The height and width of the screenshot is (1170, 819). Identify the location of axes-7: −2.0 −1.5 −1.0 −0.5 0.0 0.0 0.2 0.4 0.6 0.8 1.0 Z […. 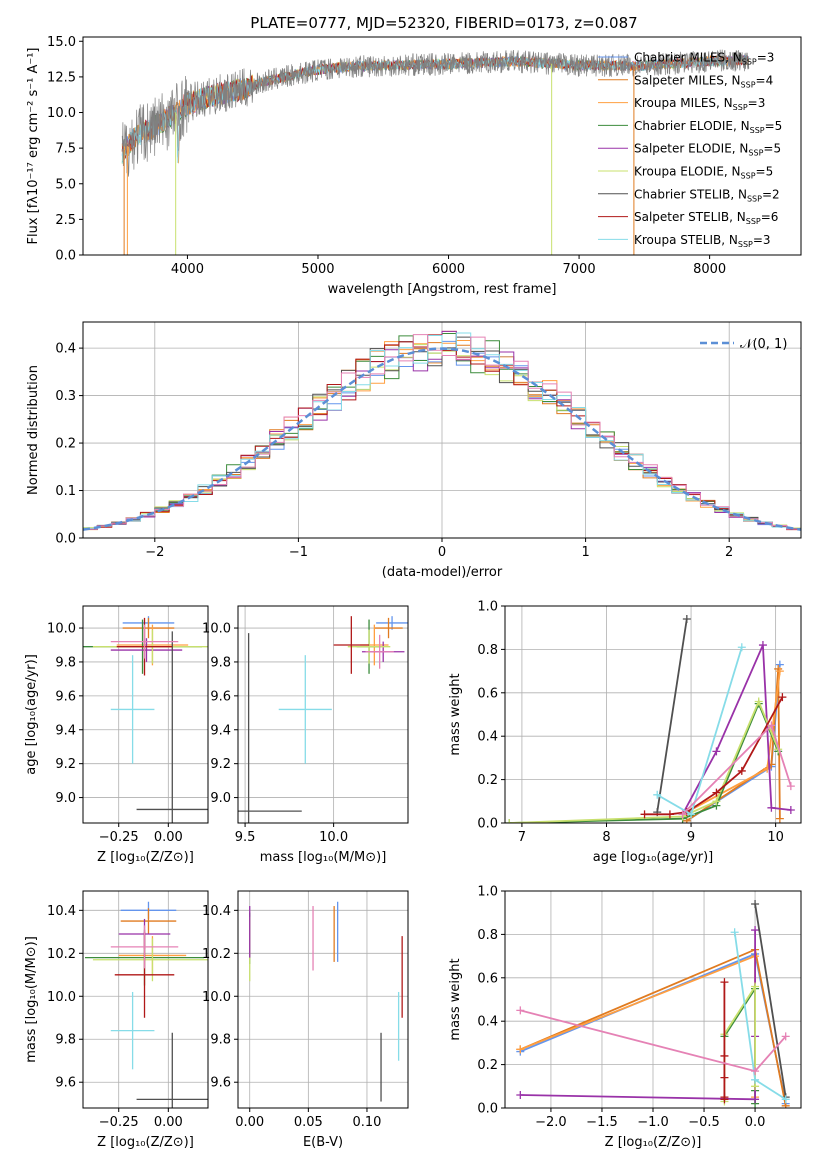
(625, 1017).